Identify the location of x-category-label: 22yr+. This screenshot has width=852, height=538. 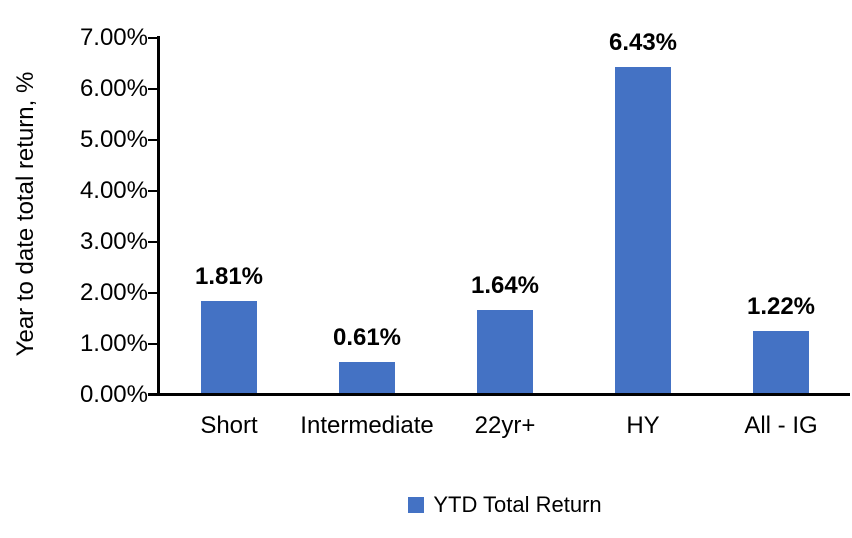
(505, 425).